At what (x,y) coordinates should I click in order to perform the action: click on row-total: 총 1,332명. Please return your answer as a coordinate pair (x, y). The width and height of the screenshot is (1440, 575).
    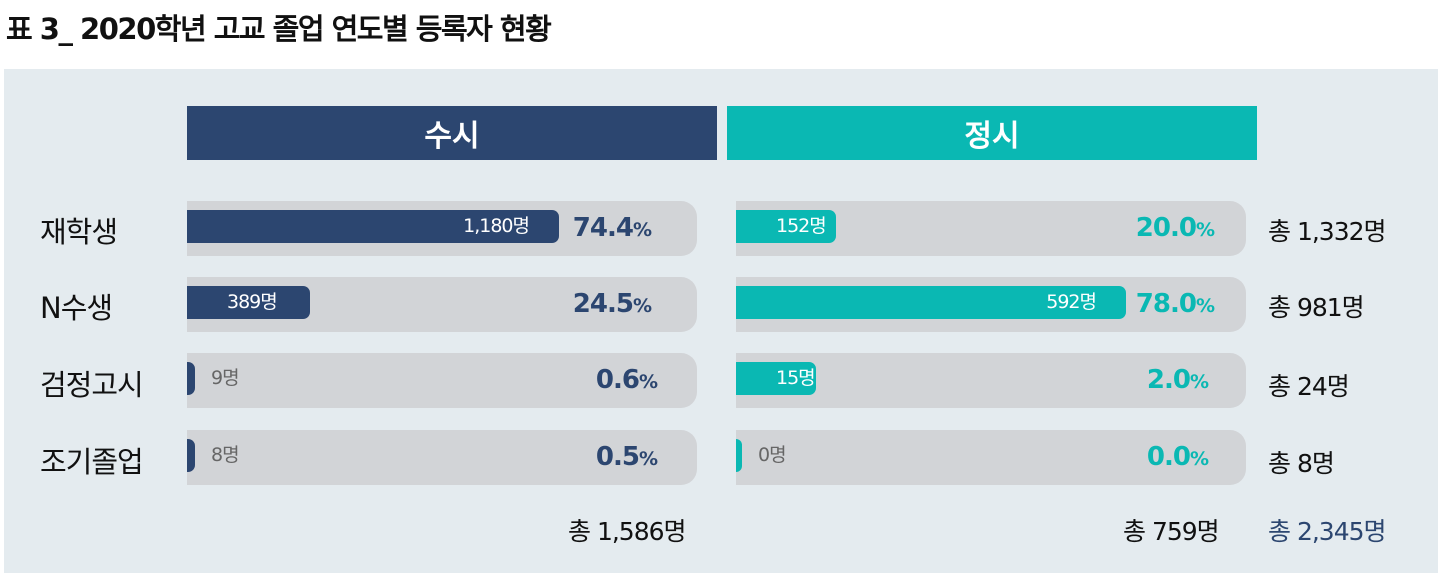
    Looking at the image, I should click on (1327, 231).